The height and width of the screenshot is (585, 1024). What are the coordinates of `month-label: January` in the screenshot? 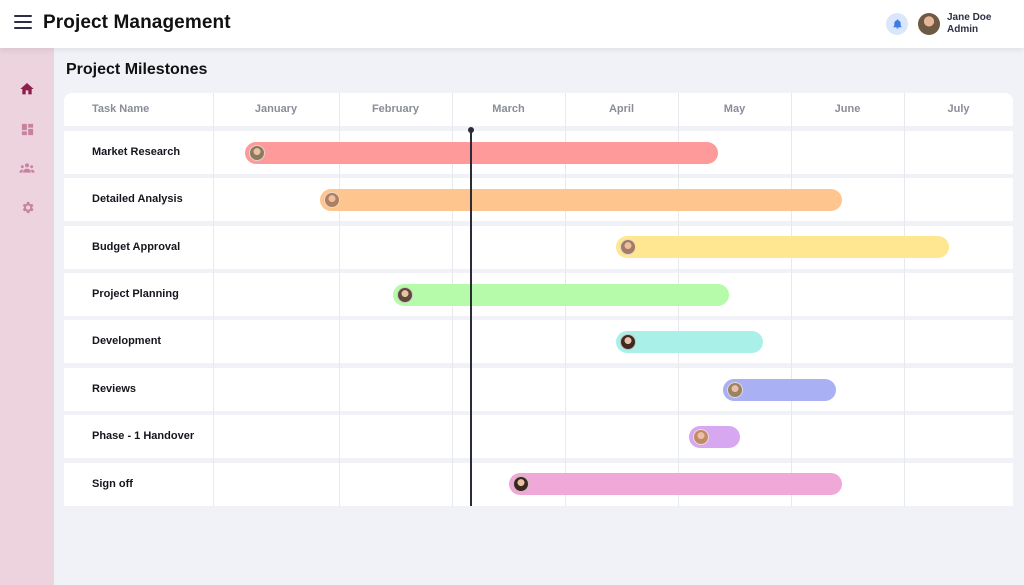 It's located at (276, 109).